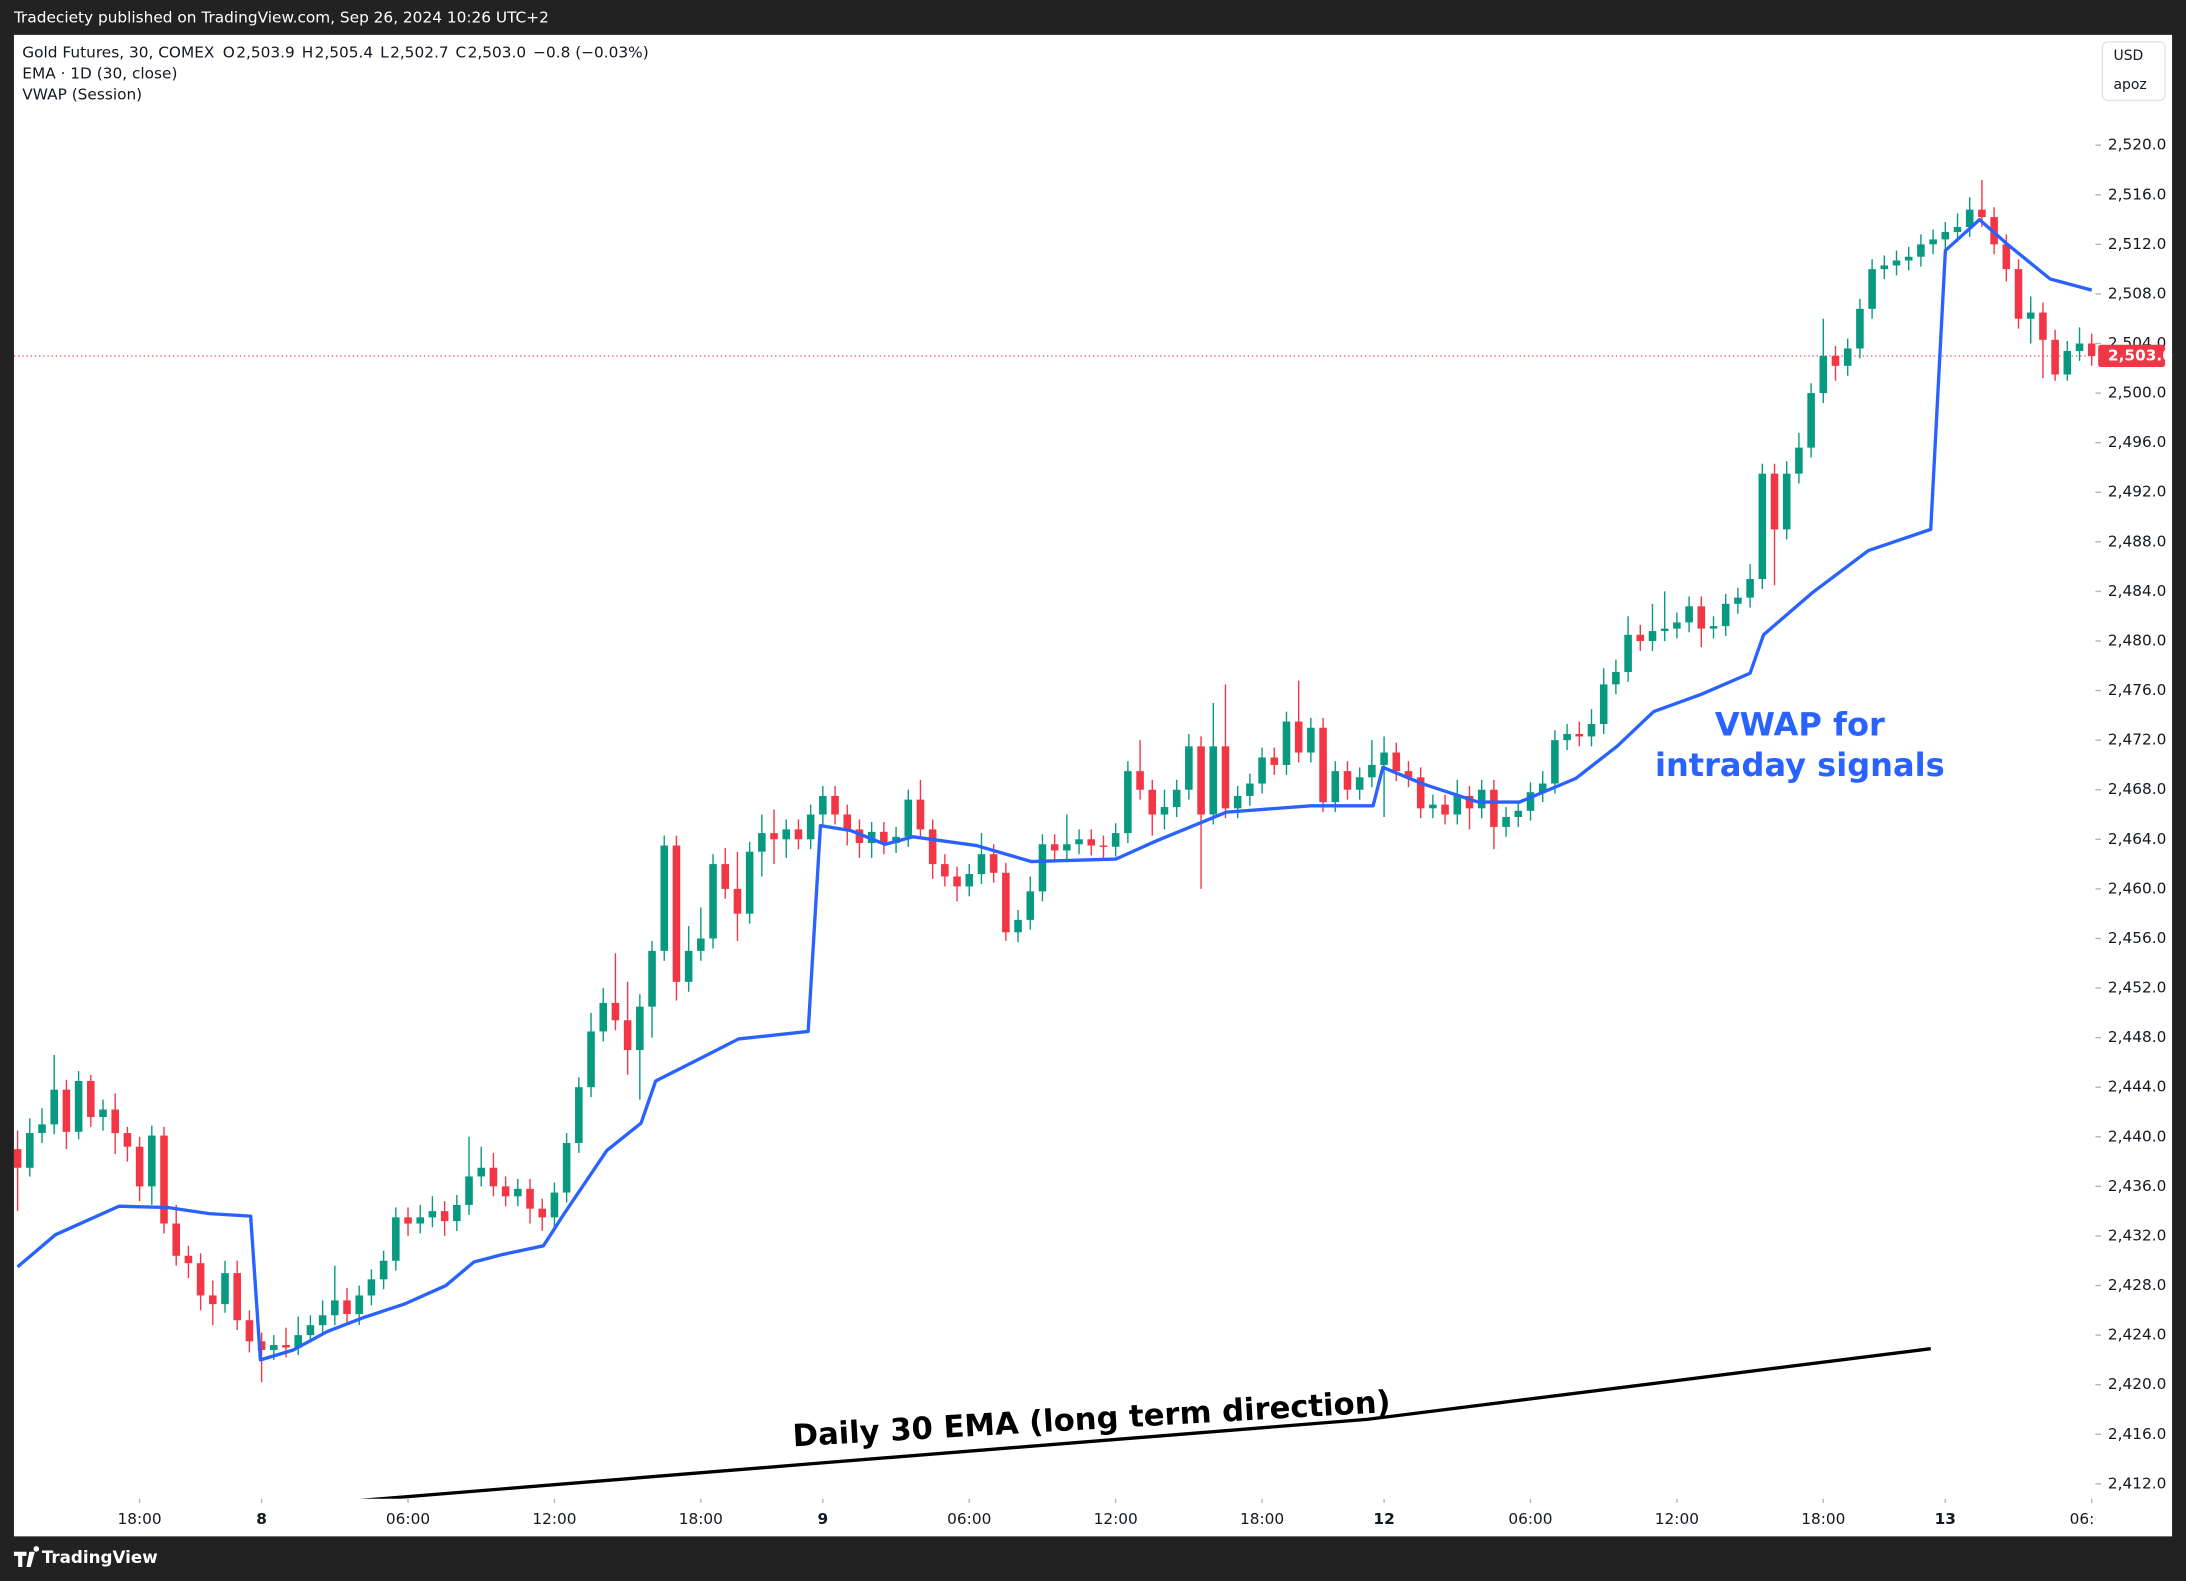 The height and width of the screenshot is (1581, 2186). What do you see at coordinates (2130, 85) in the screenshot?
I see `scale-mode: apoz` at bounding box center [2130, 85].